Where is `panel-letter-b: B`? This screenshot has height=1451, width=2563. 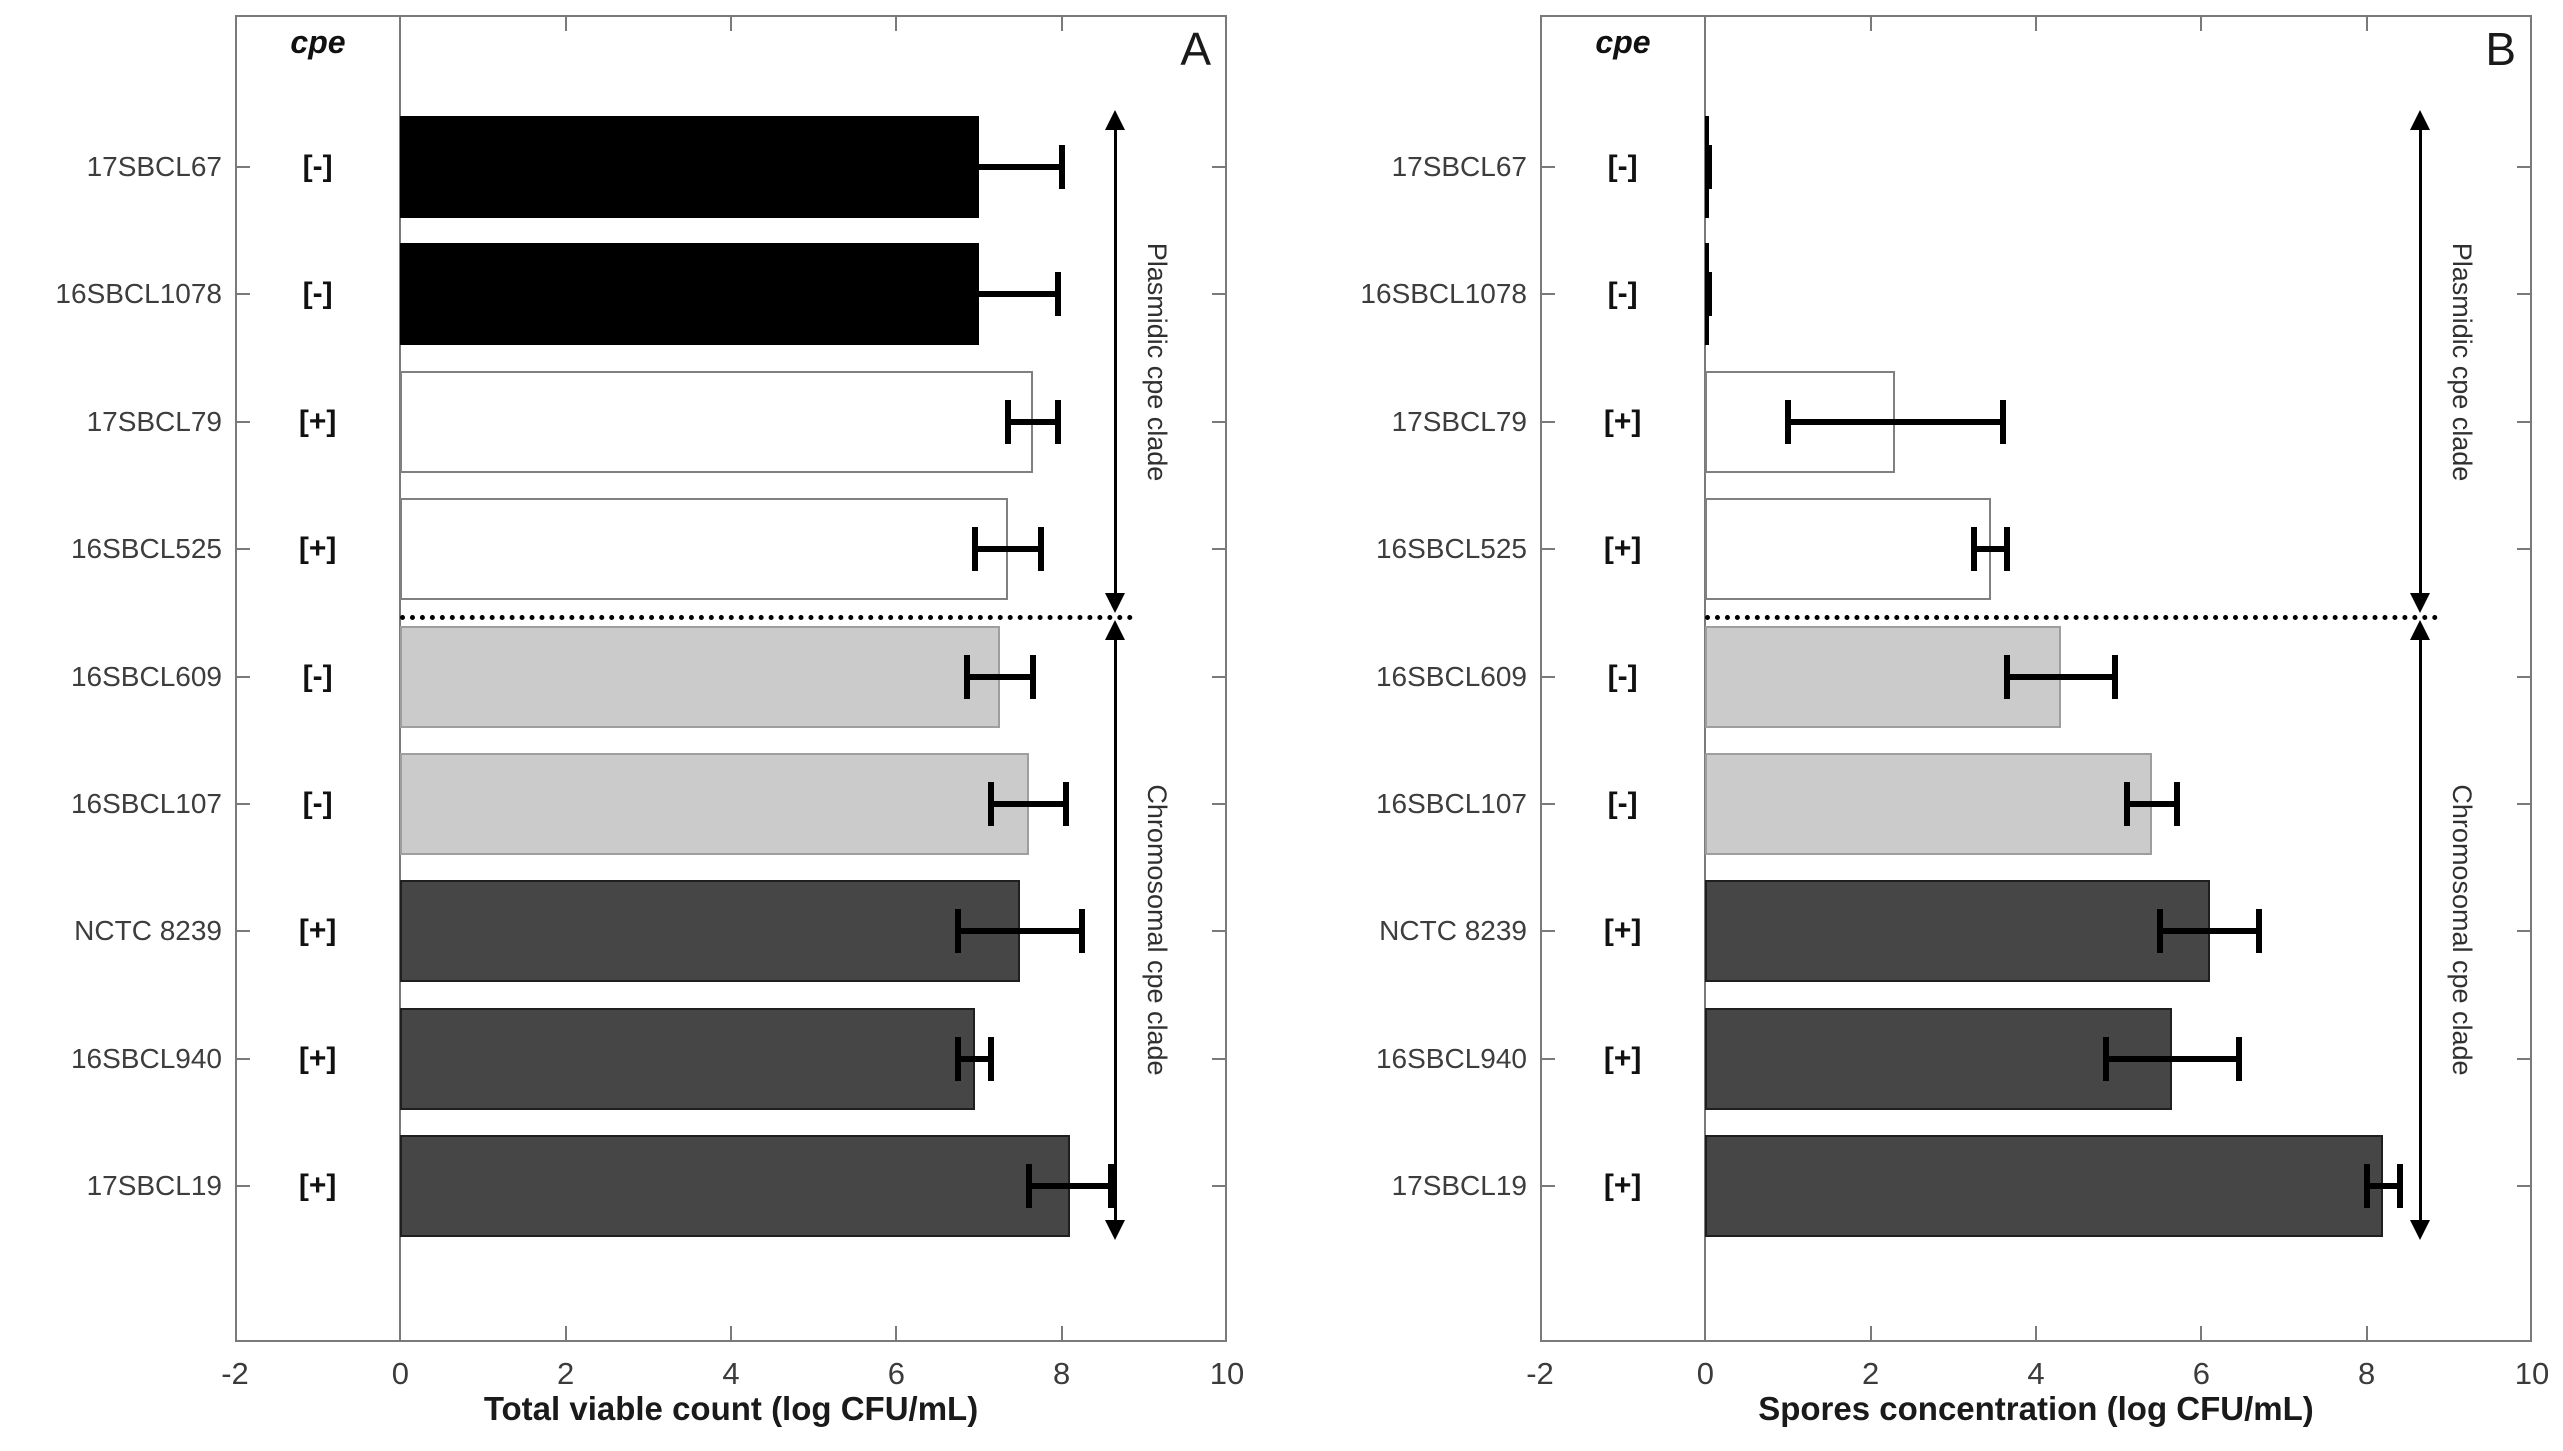
panel-letter-b: B is located at coordinates (2501, 49).